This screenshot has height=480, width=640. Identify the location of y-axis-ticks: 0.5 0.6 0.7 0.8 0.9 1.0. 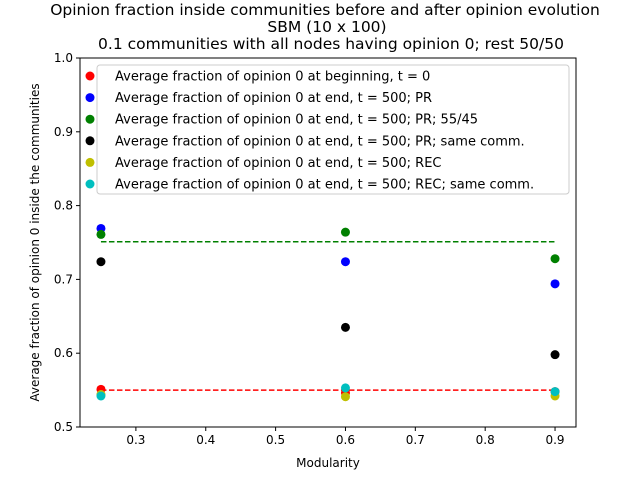
(67, 242).